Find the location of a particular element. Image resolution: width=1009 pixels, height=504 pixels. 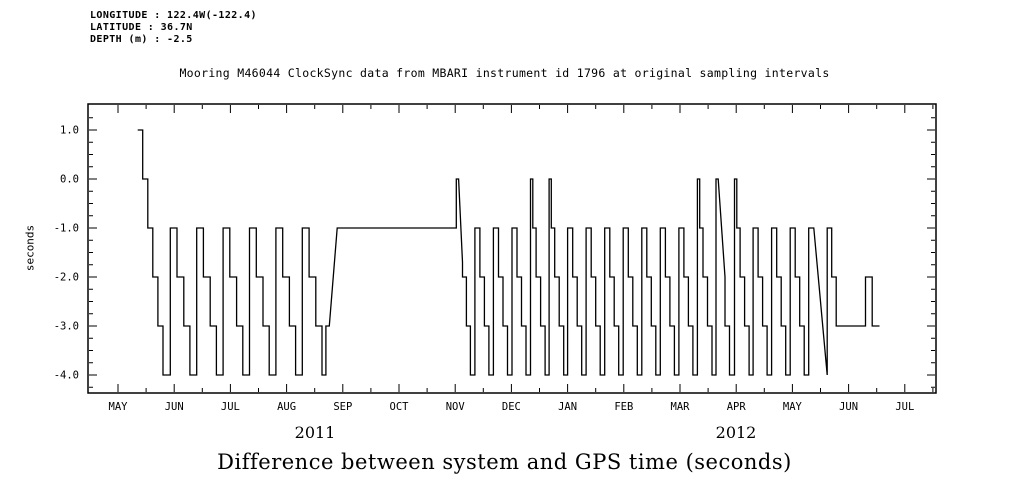

x-tick-label: FEB is located at coordinates (623, 407).